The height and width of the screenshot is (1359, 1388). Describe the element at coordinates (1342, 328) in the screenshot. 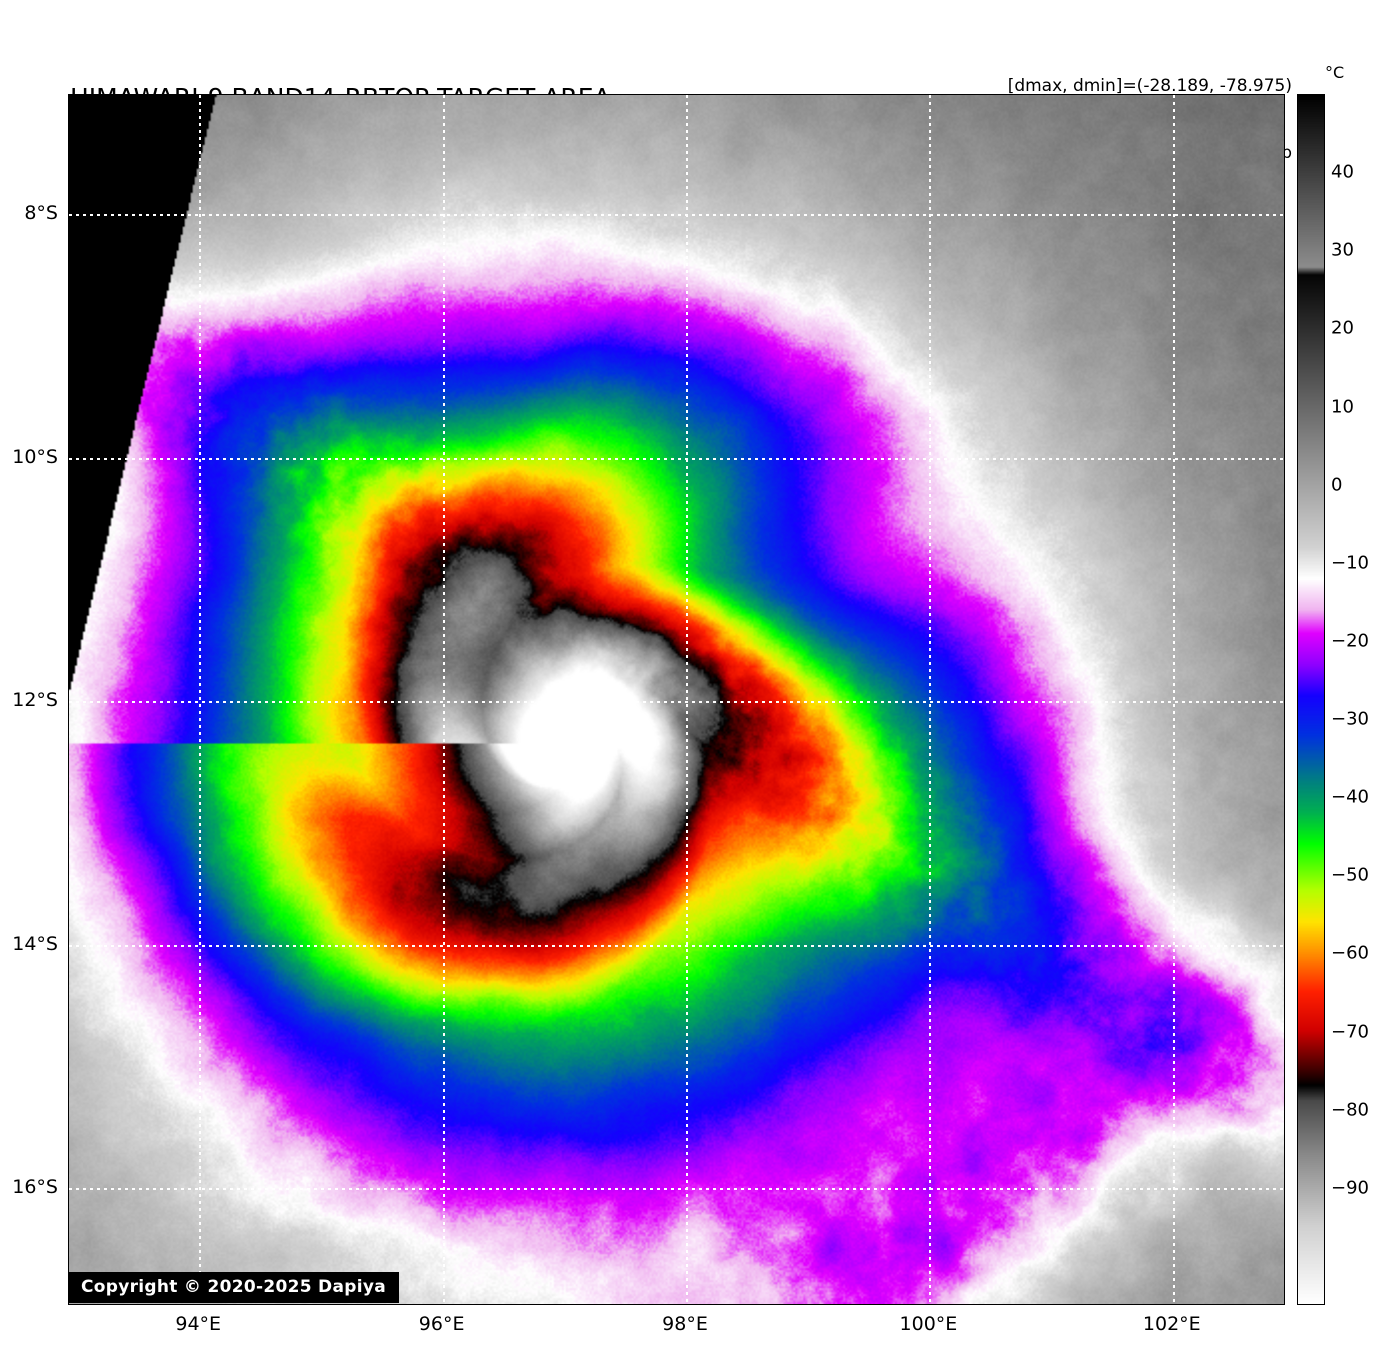

I see `colorbar-tick-2: 20` at that location.